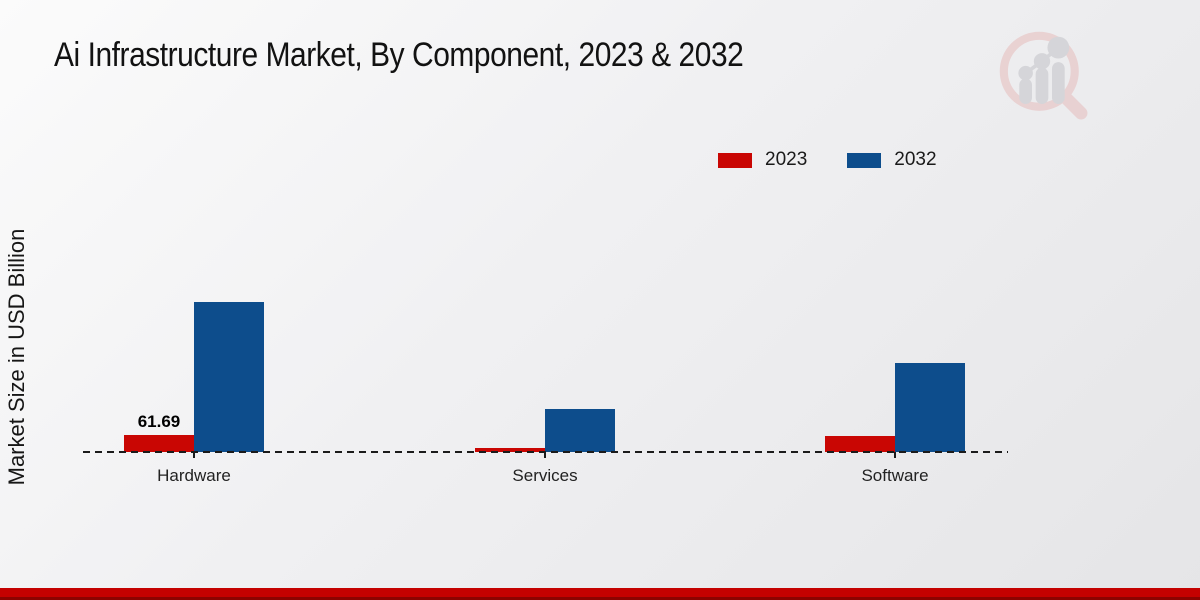 Image resolution: width=1200 pixels, height=600 pixels. Describe the element at coordinates (1042, 74) in the screenshot. I see `magnifier-bar-chart-logo-icon` at that location.